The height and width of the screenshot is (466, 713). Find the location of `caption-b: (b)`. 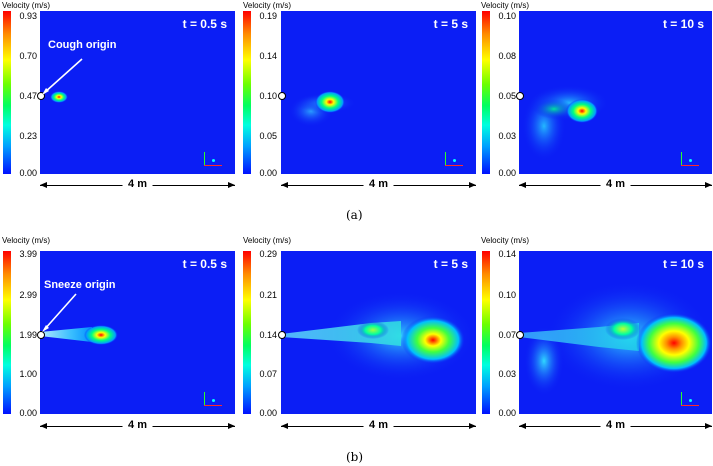

caption-b: (b) is located at coordinates (355, 457).